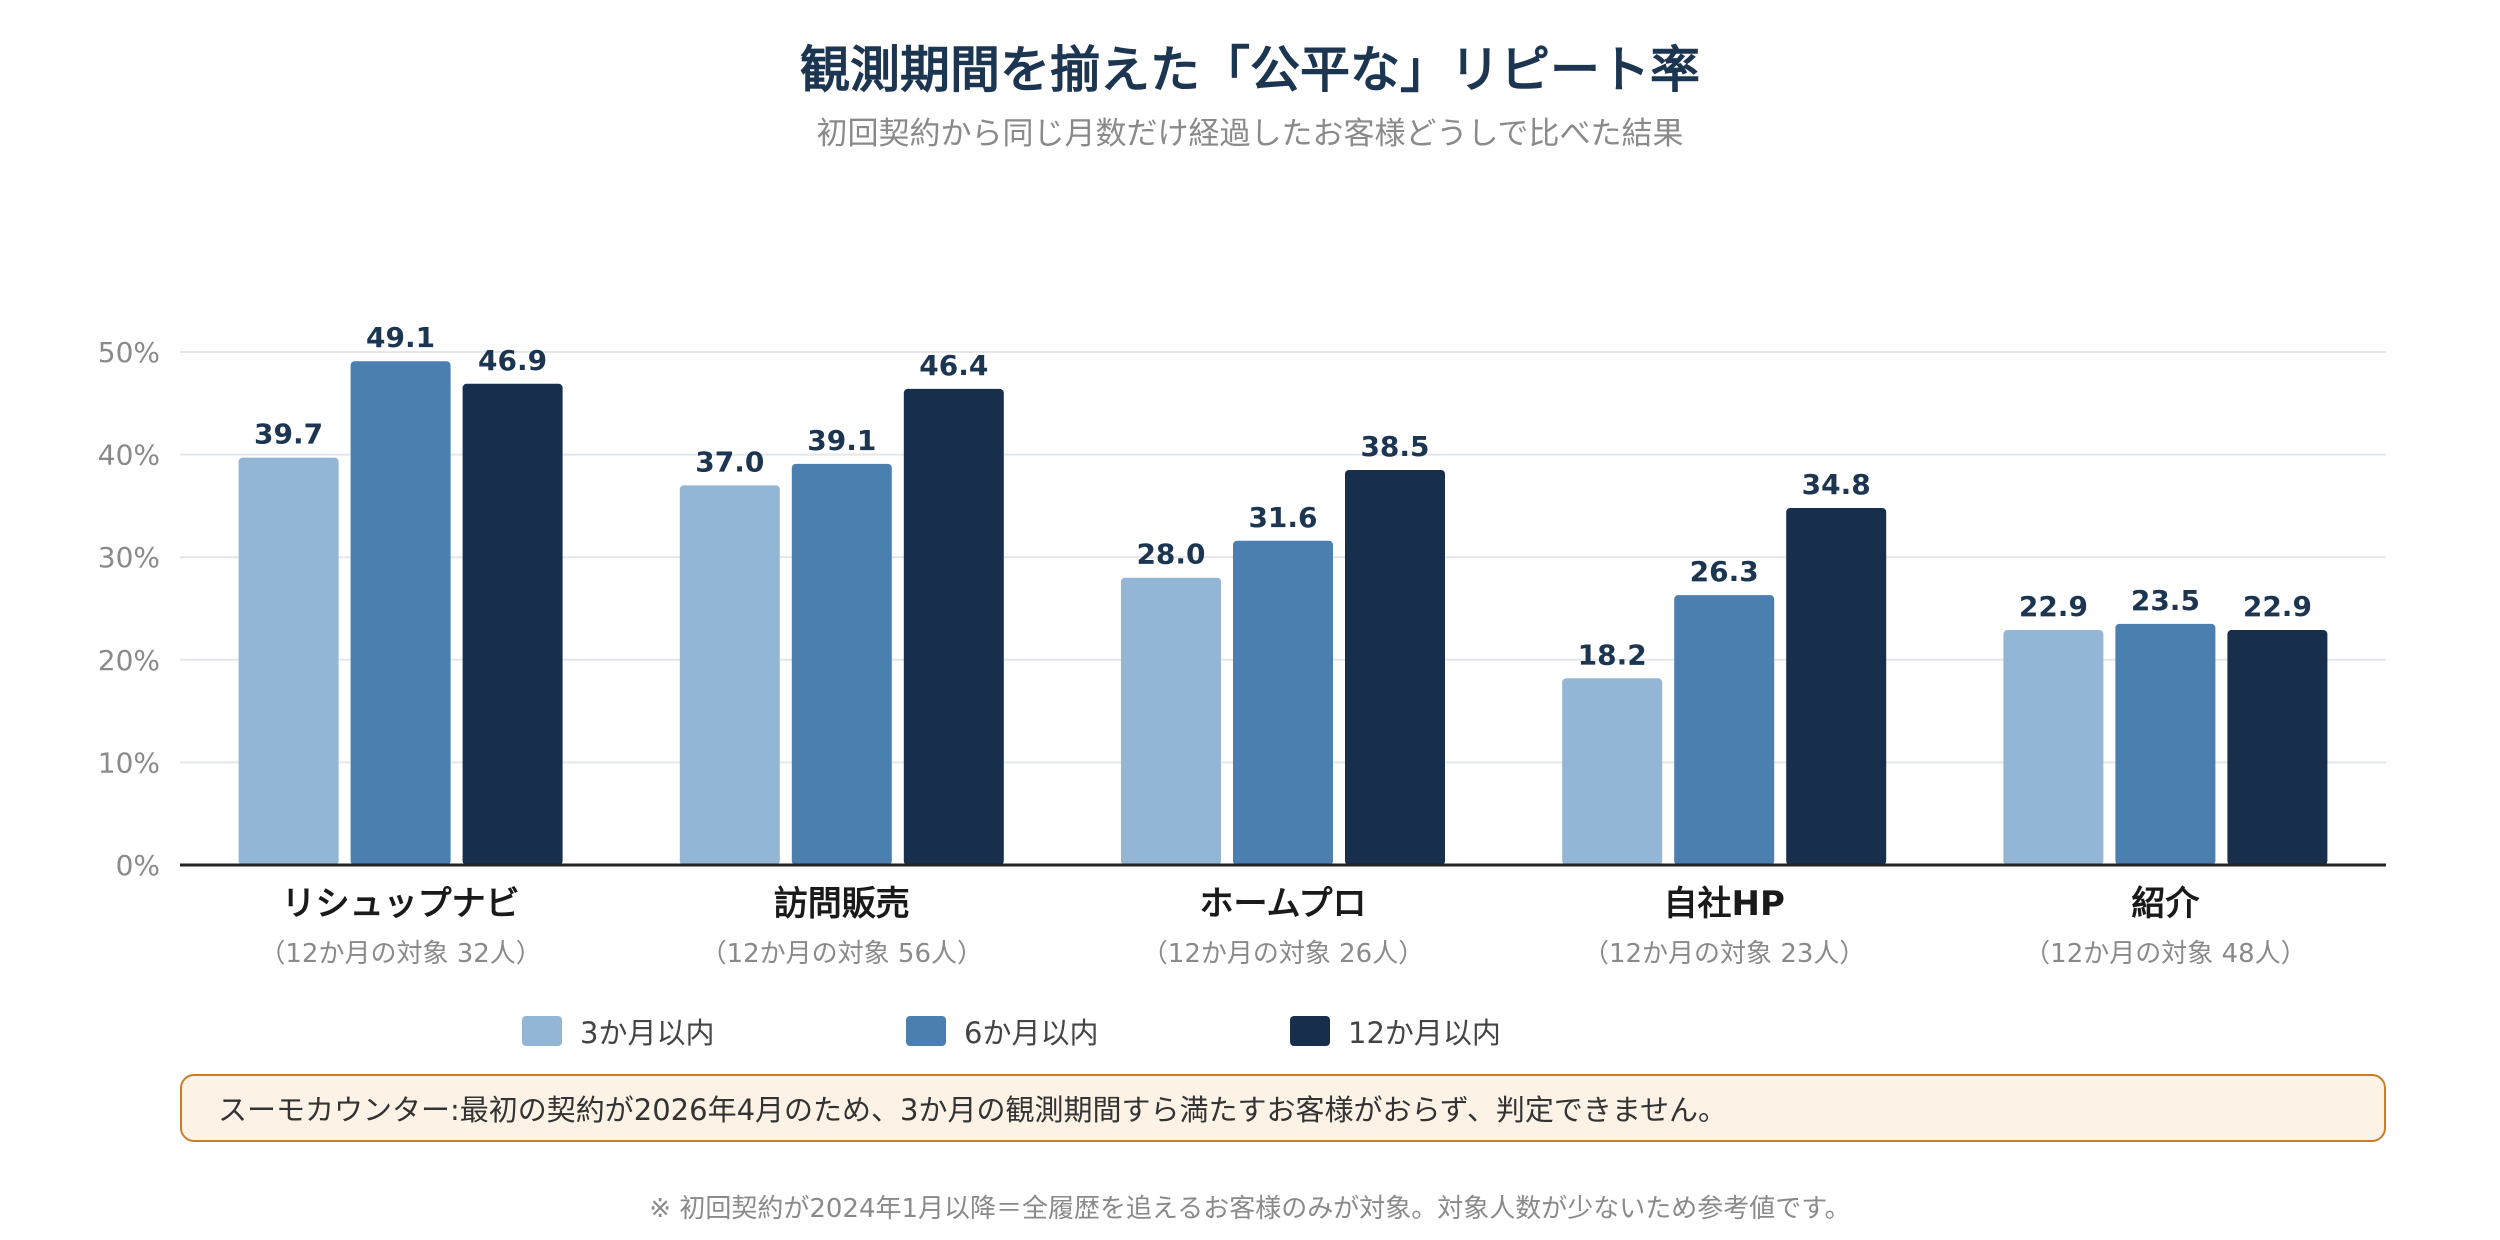  What do you see at coordinates (1250, 70) in the screenshot?
I see `chart-title: 観測期間を揃えた「公平な」リピート率` at bounding box center [1250, 70].